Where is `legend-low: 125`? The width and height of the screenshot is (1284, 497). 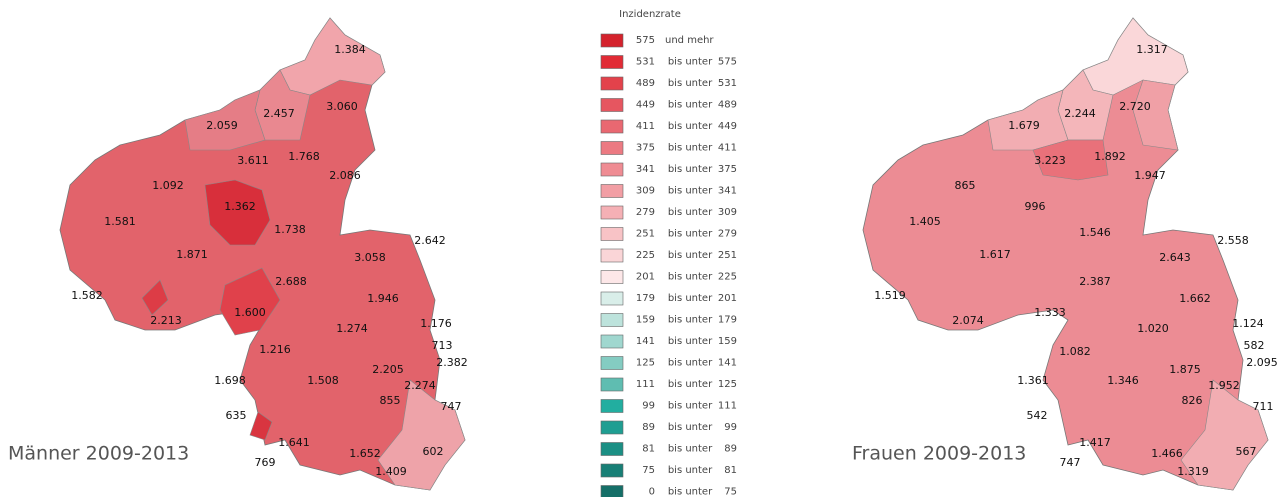
legend-low: 125 is located at coordinates (645, 363).